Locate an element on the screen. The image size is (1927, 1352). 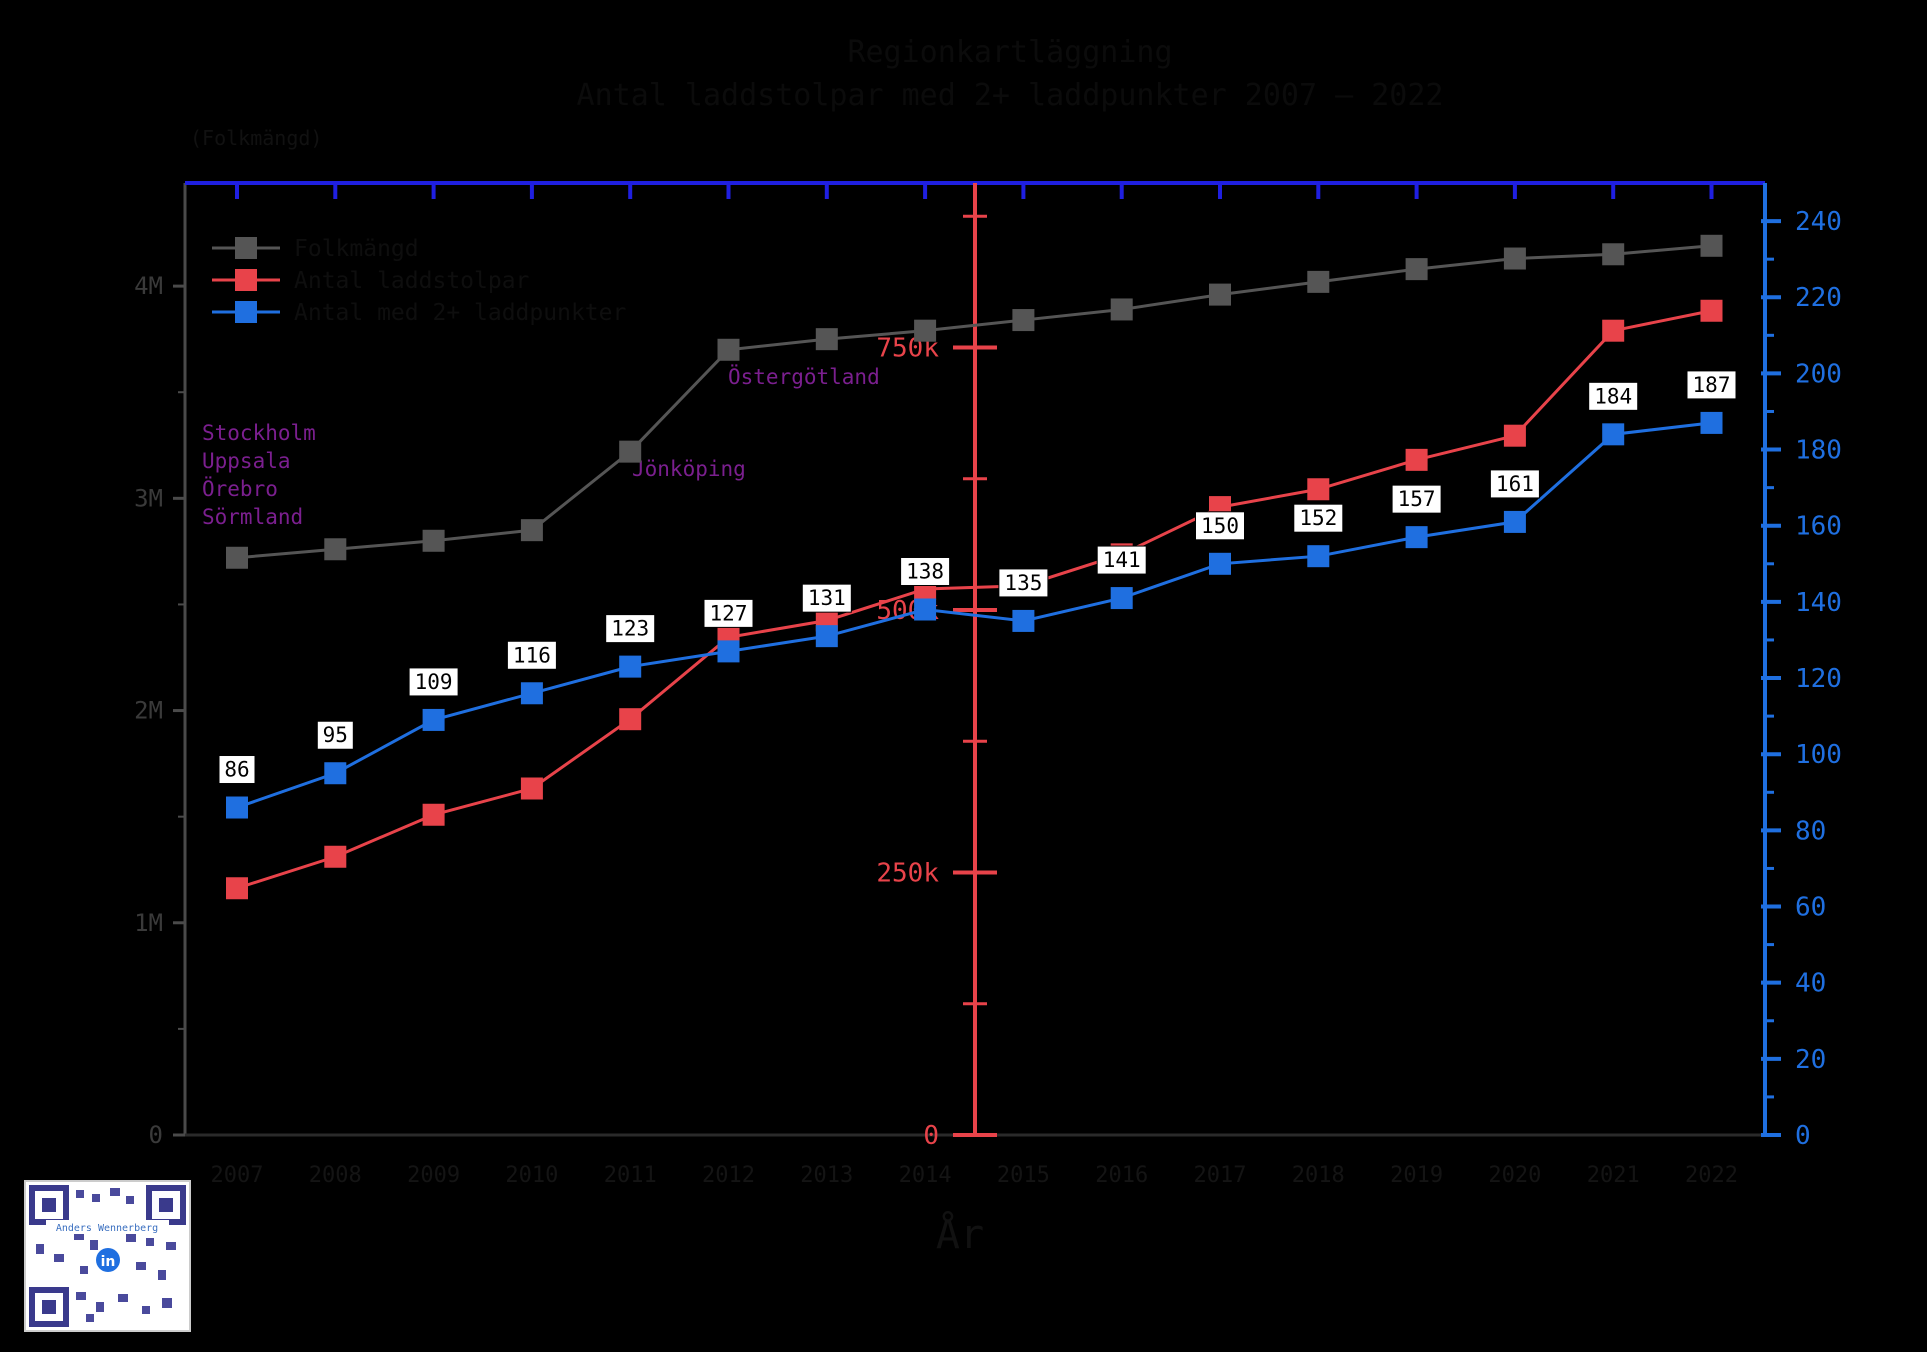
data-label: 157 is located at coordinates (1416, 499).